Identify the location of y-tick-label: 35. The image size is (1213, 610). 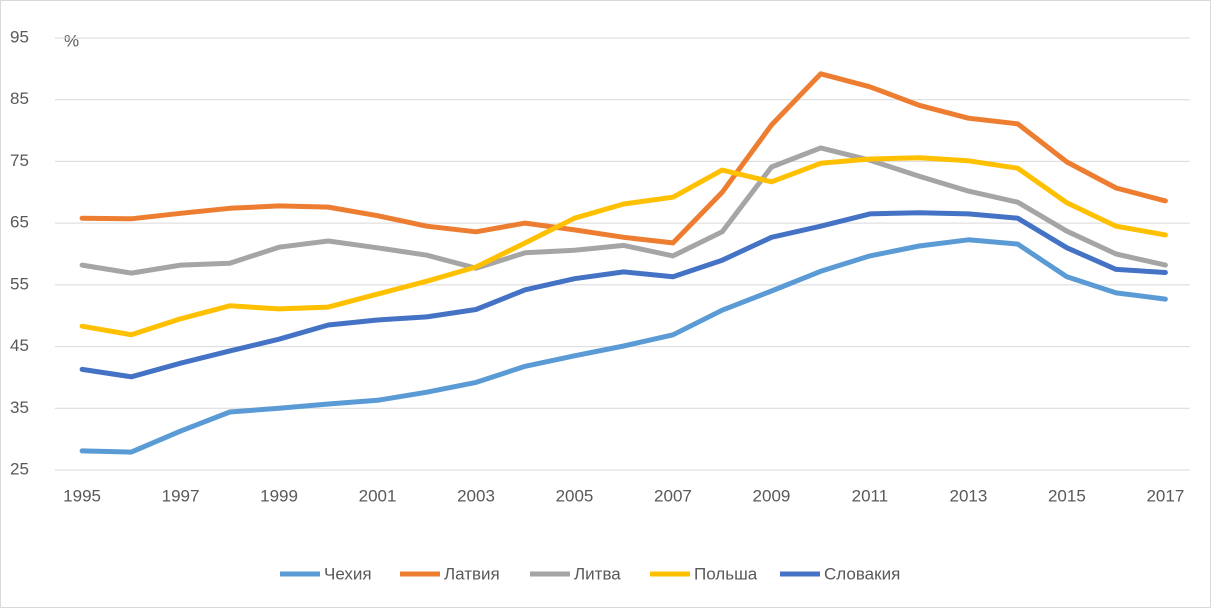
(19, 407).